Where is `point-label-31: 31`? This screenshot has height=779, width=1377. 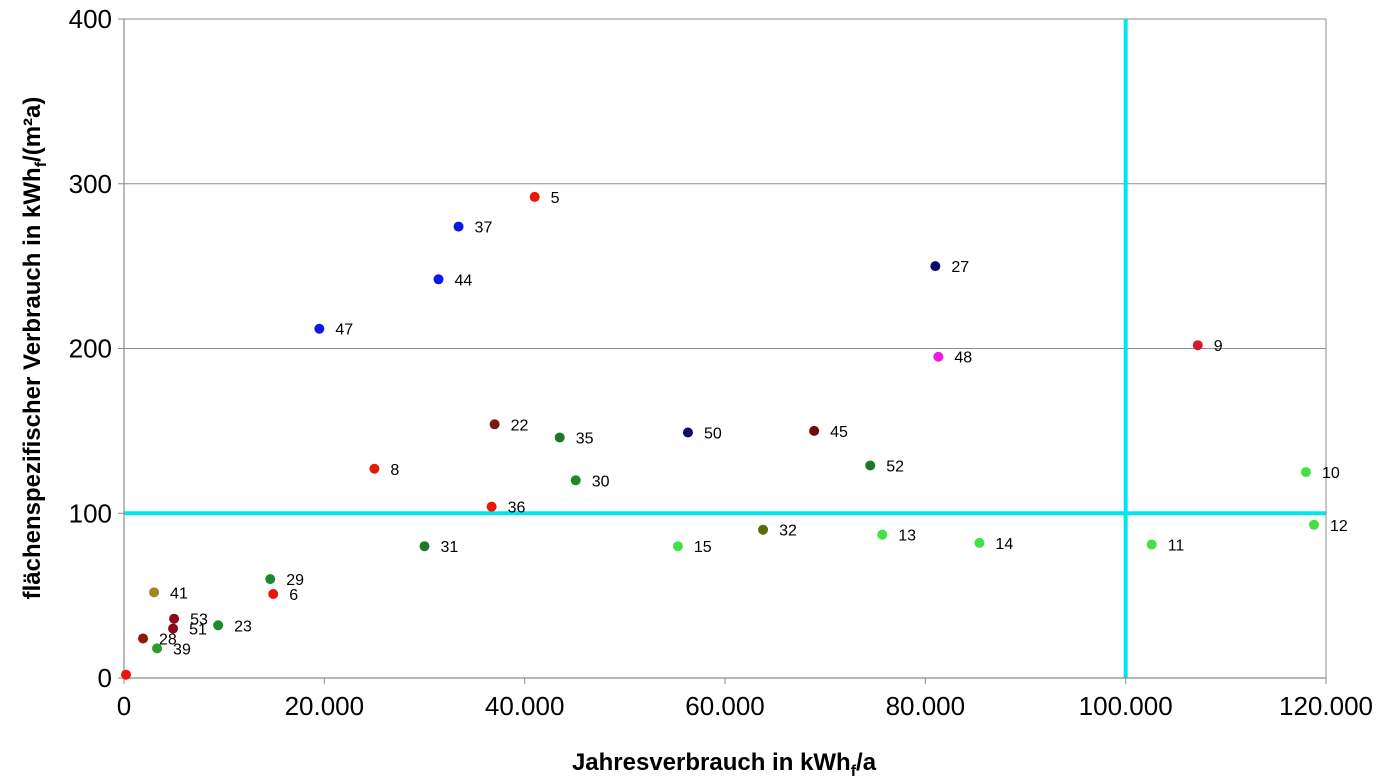 point-label-31: 31 is located at coordinates (450, 547).